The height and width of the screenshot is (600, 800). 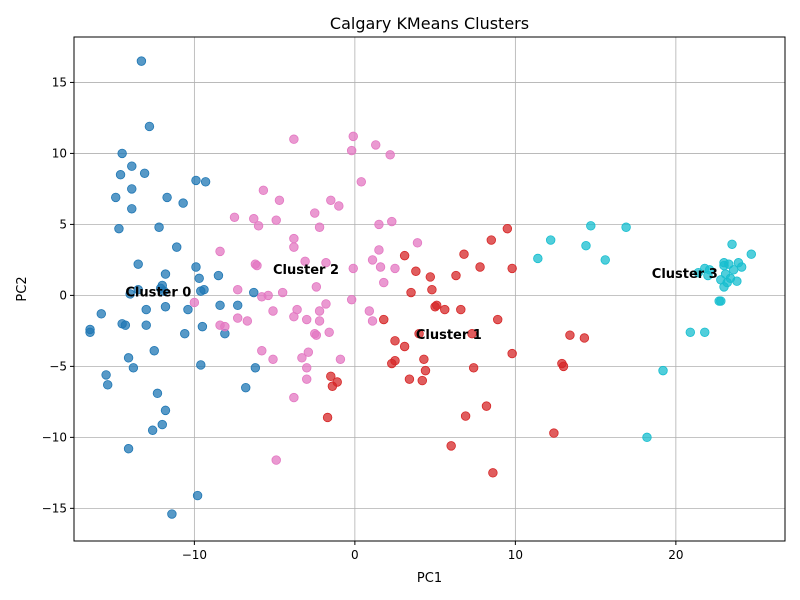 I want to click on y-tick-label: −5, so click(x=58, y=366).